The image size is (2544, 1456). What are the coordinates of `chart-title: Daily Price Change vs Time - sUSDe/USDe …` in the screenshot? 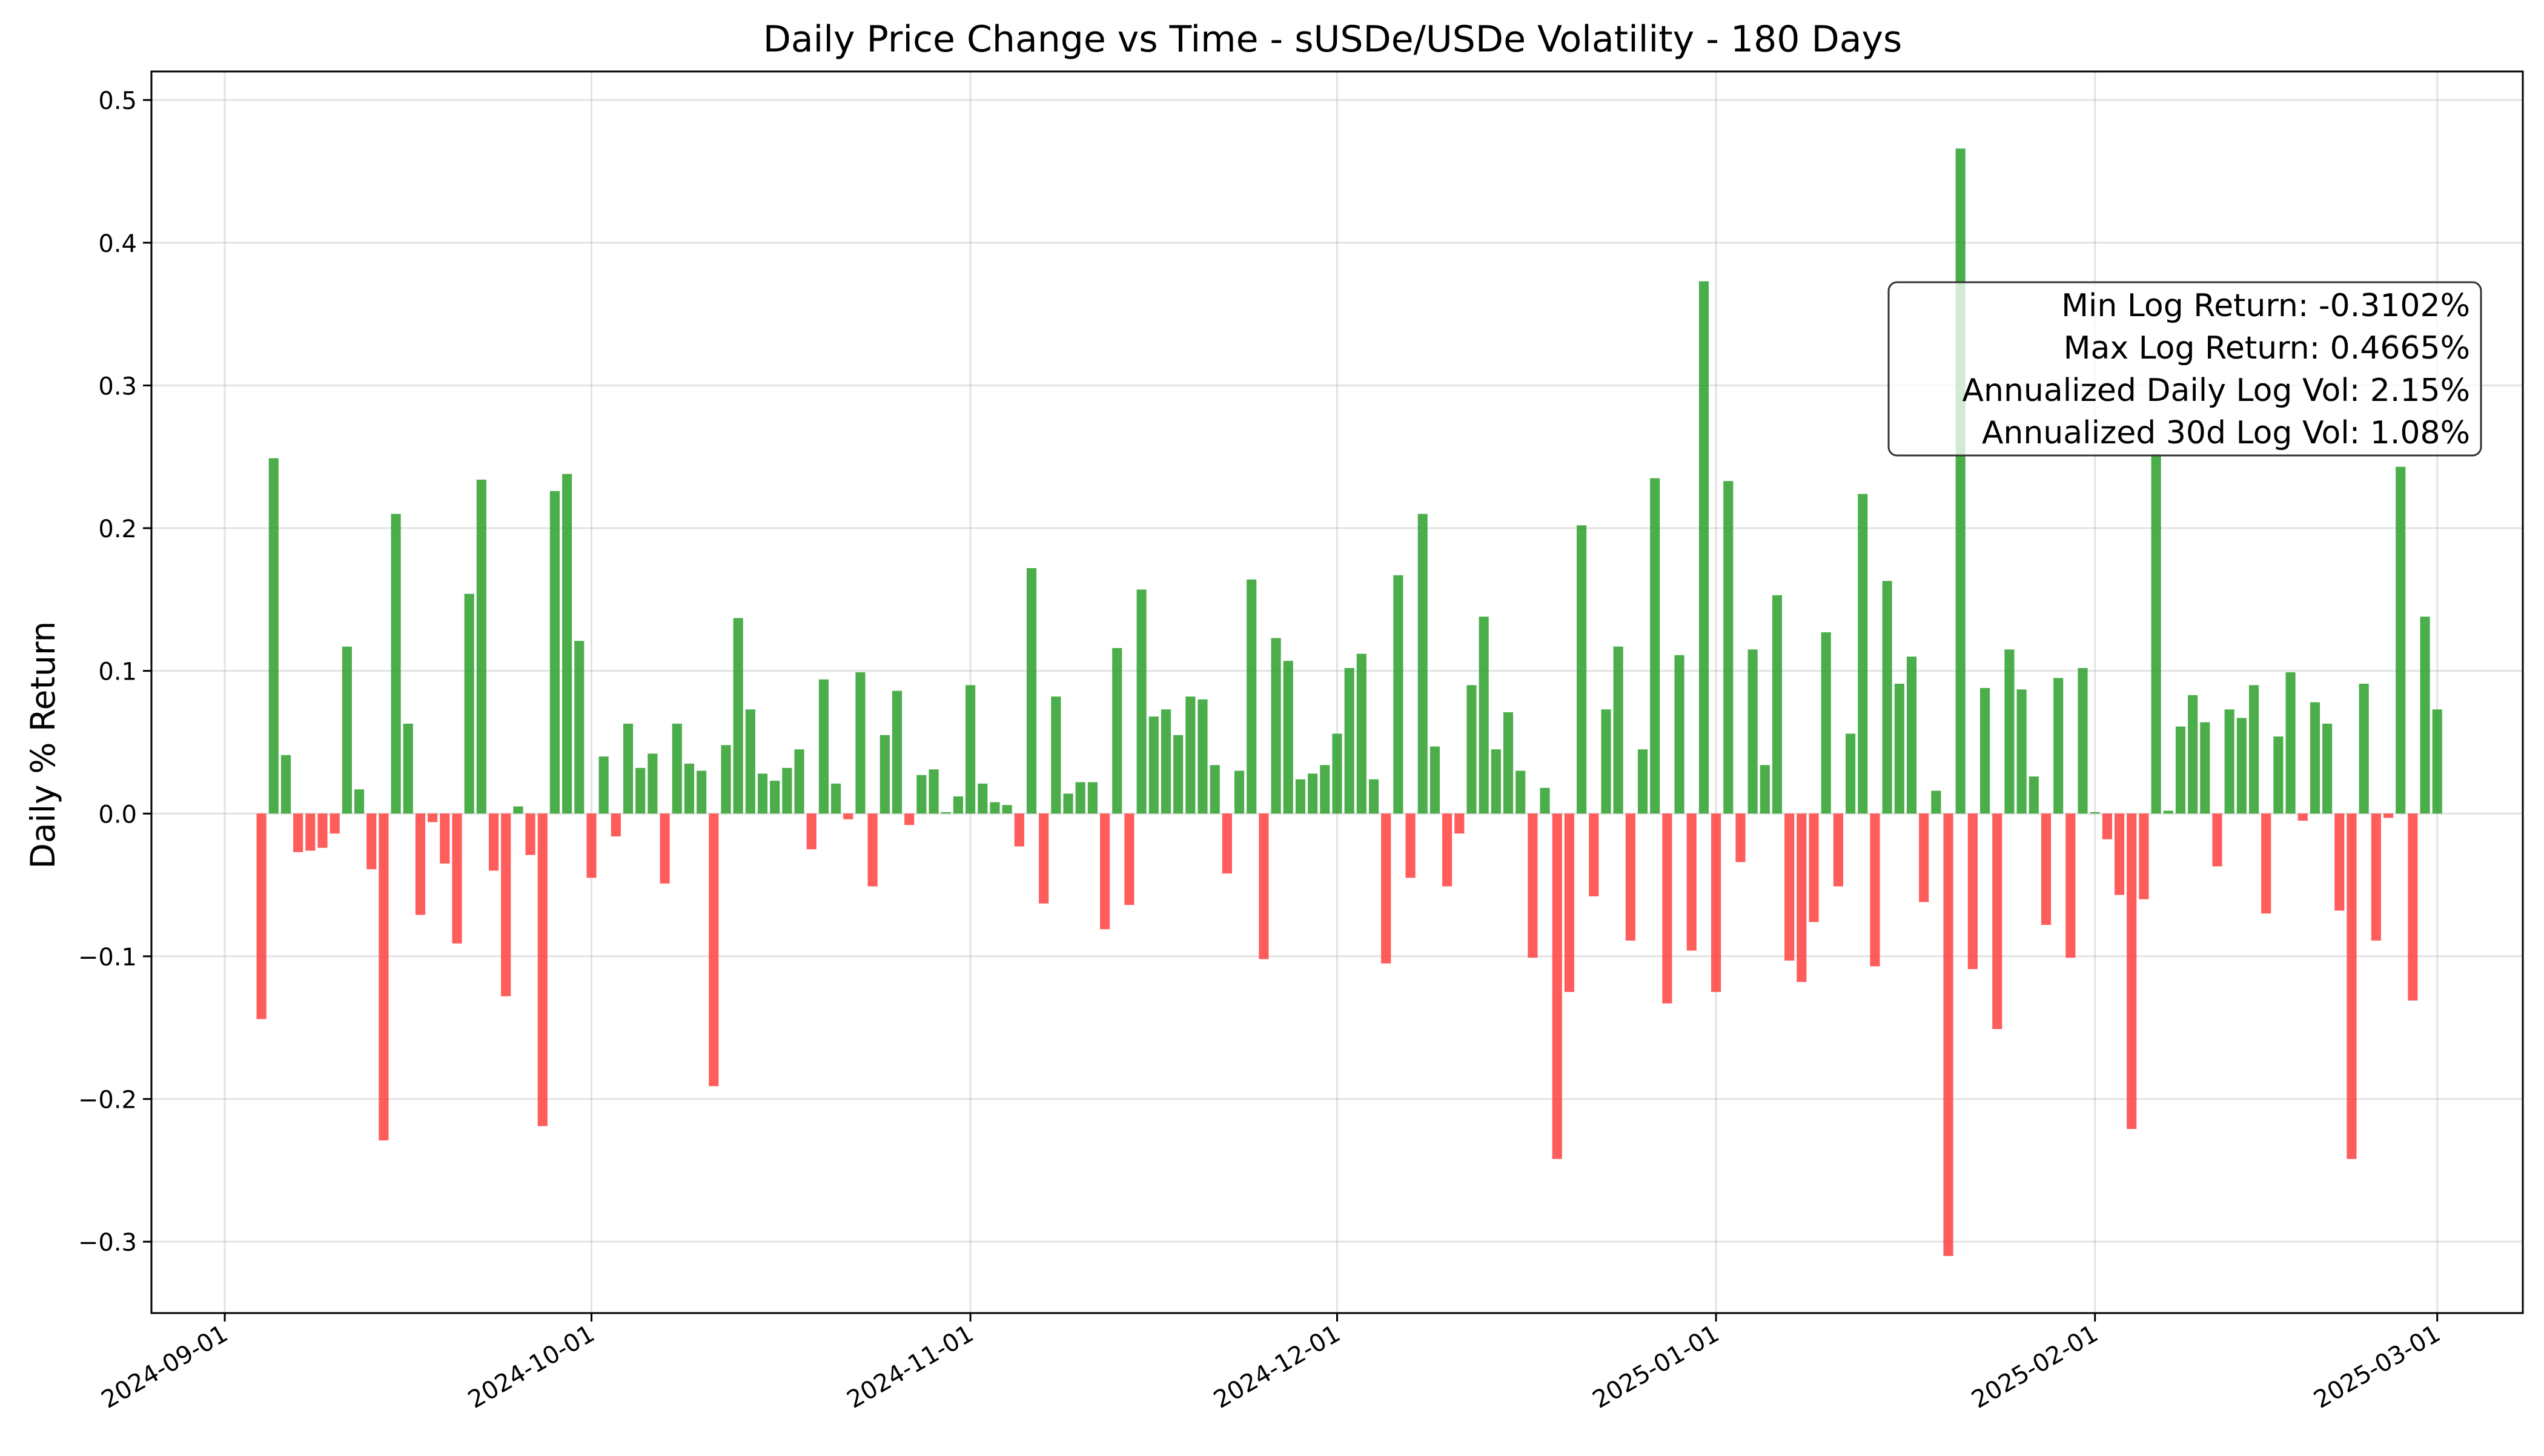 It's located at (1333, 39).